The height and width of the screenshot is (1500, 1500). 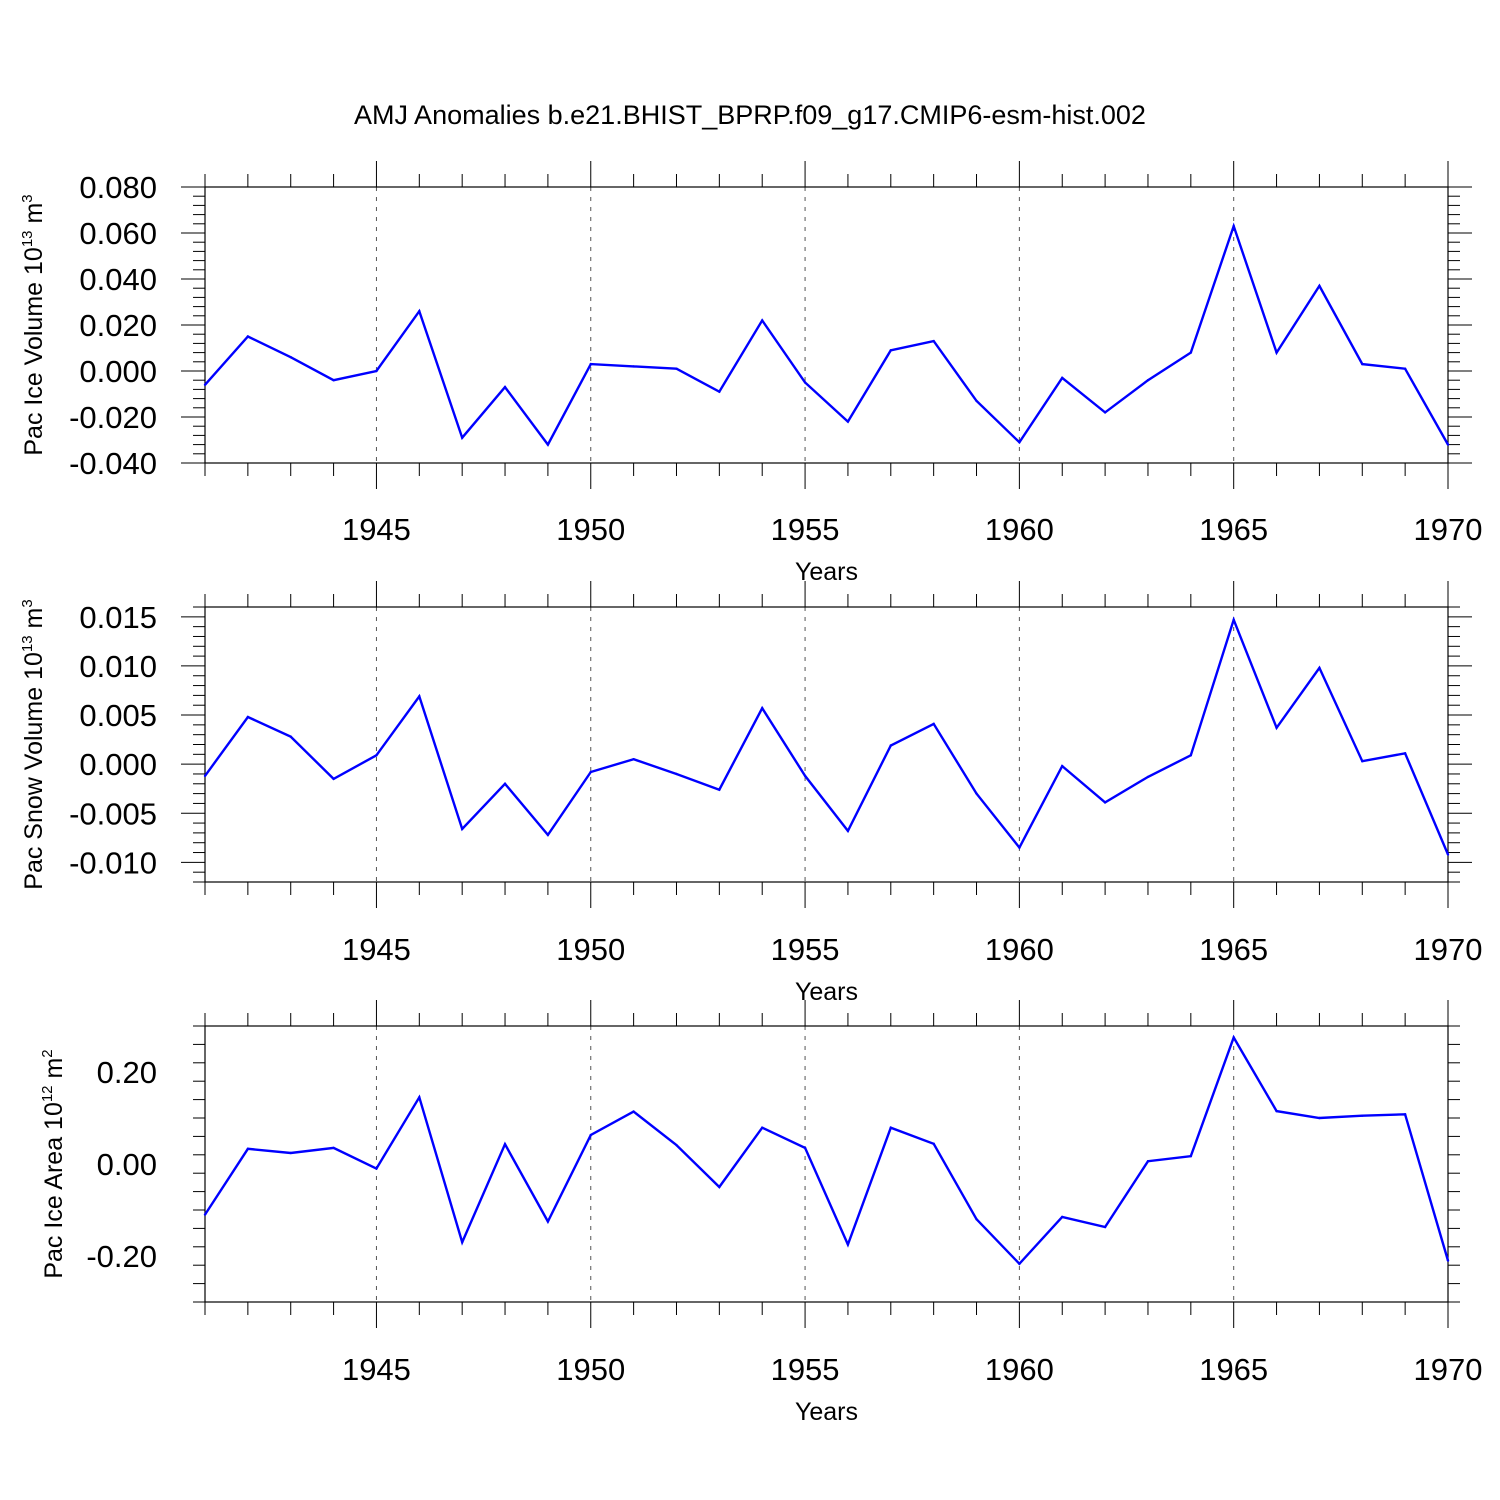 I want to click on y-tick-label: -0.010, so click(x=113, y=862).